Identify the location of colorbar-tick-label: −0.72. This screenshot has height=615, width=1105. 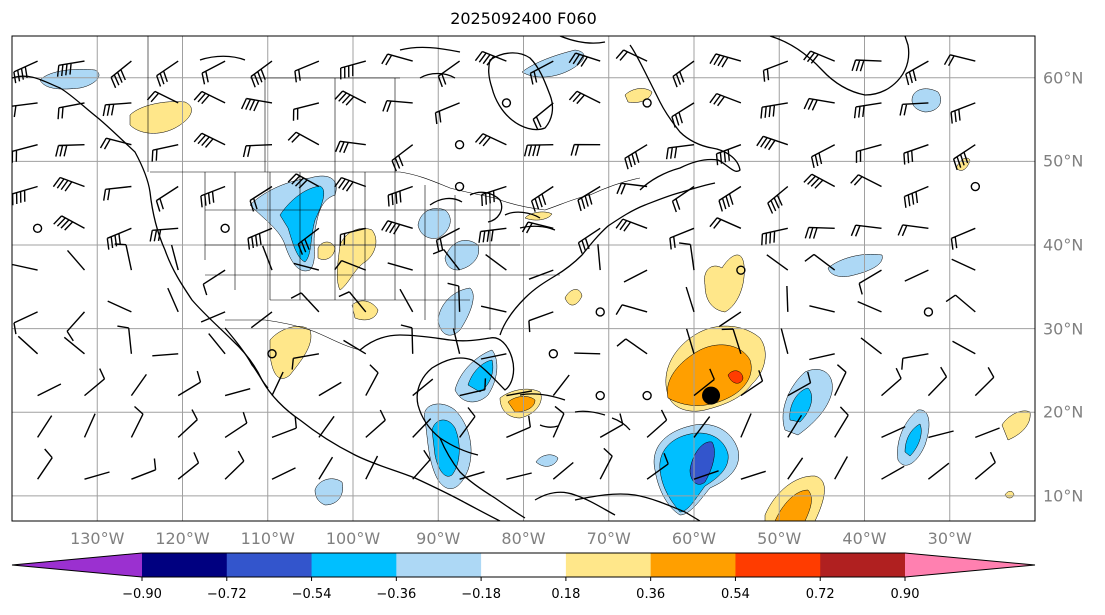
(226, 594).